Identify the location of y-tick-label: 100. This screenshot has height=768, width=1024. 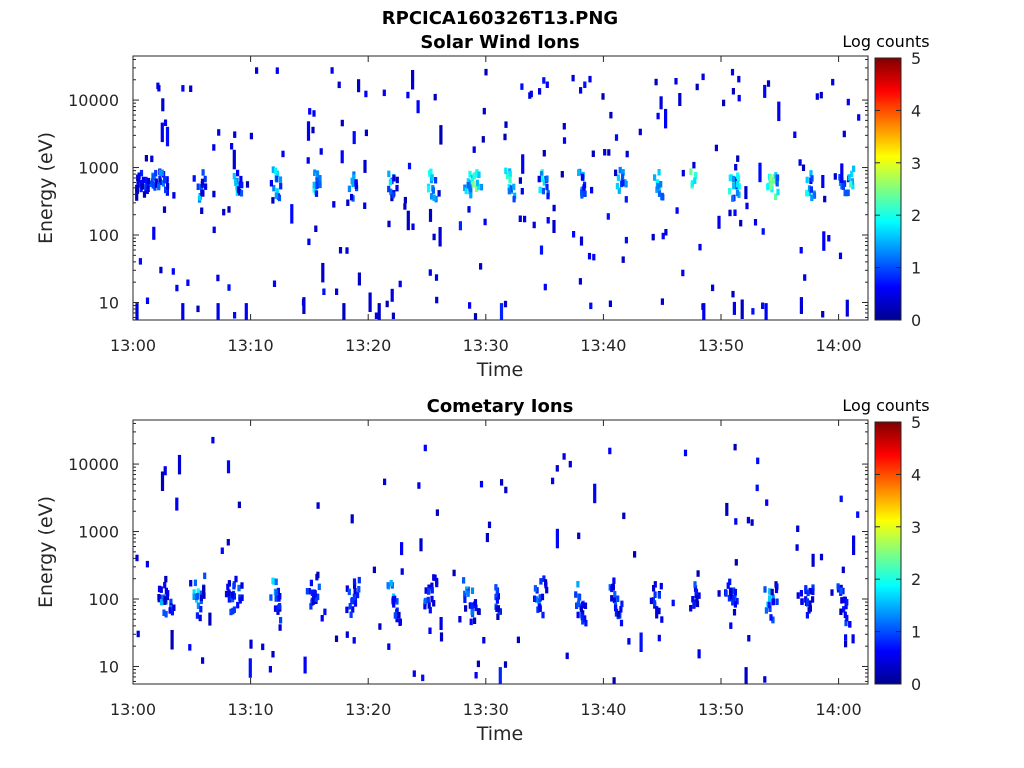
(103, 235).